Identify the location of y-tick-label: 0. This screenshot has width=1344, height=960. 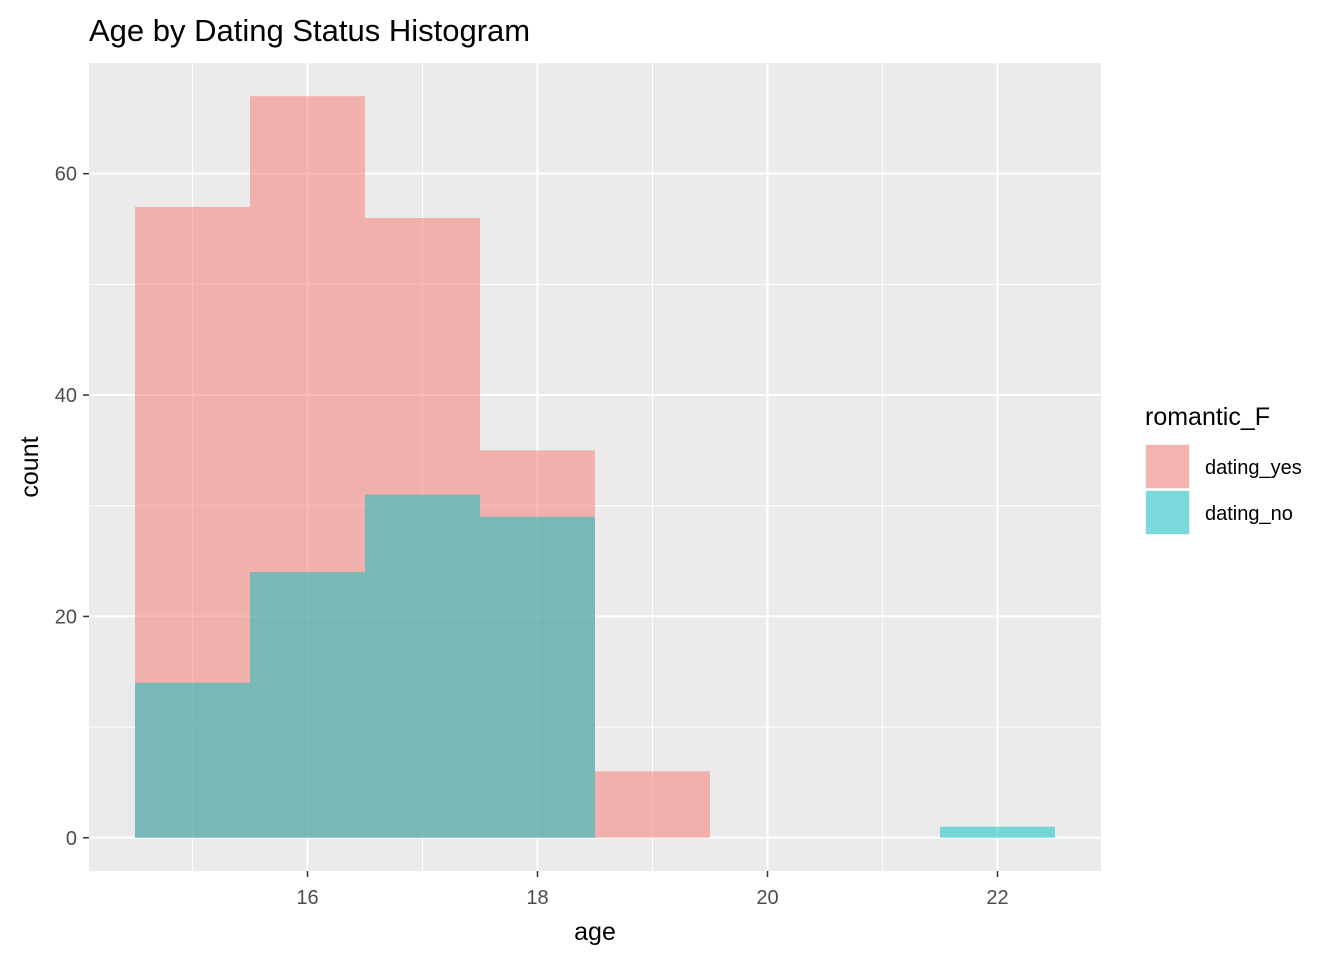
(71, 839).